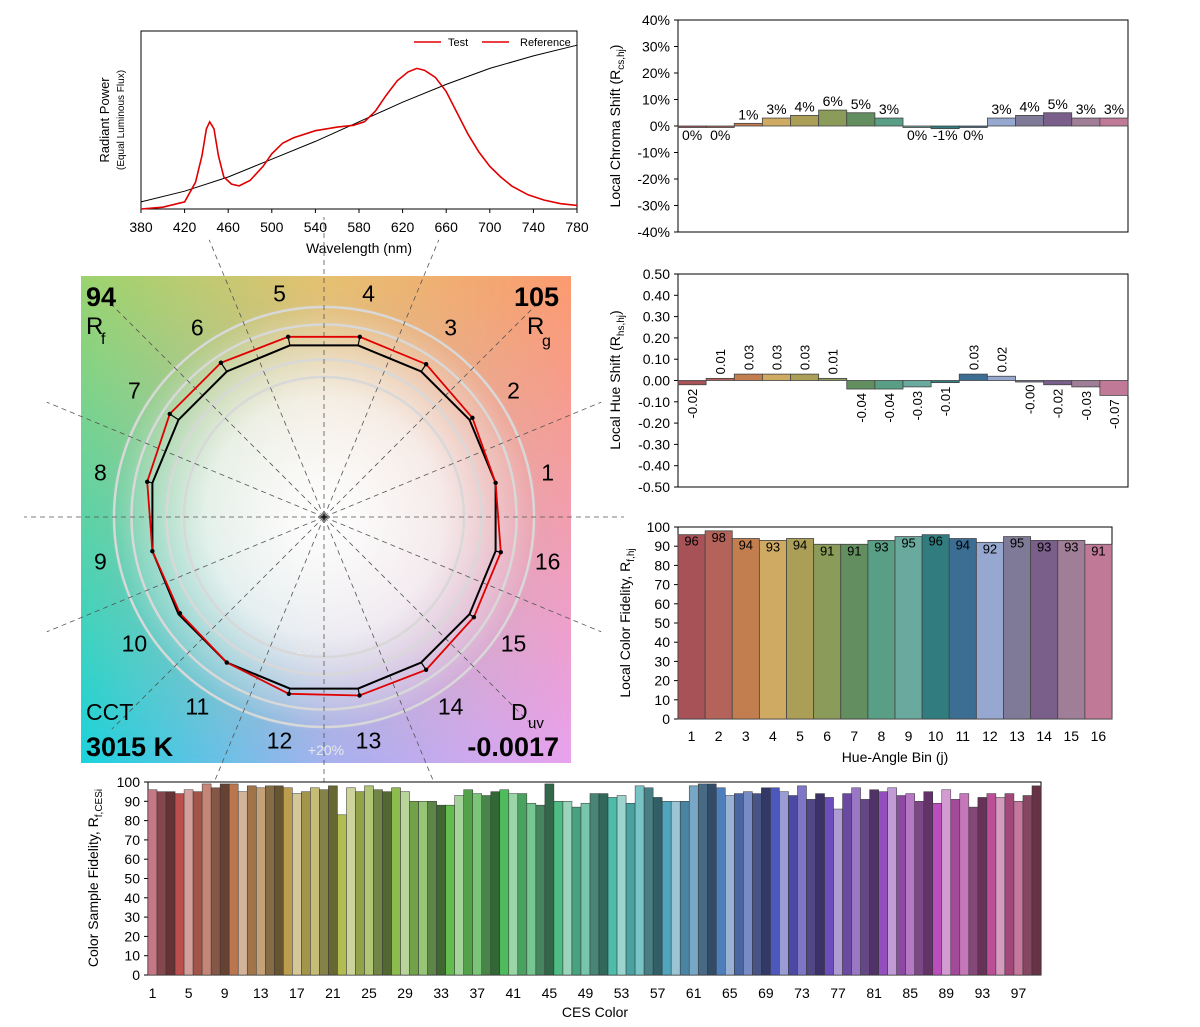 The image size is (1200, 1027). What do you see at coordinates (656, 20) in the screenshot?
I see `chroma-y-tick-label: 40%` at bounding box center [656, 20].